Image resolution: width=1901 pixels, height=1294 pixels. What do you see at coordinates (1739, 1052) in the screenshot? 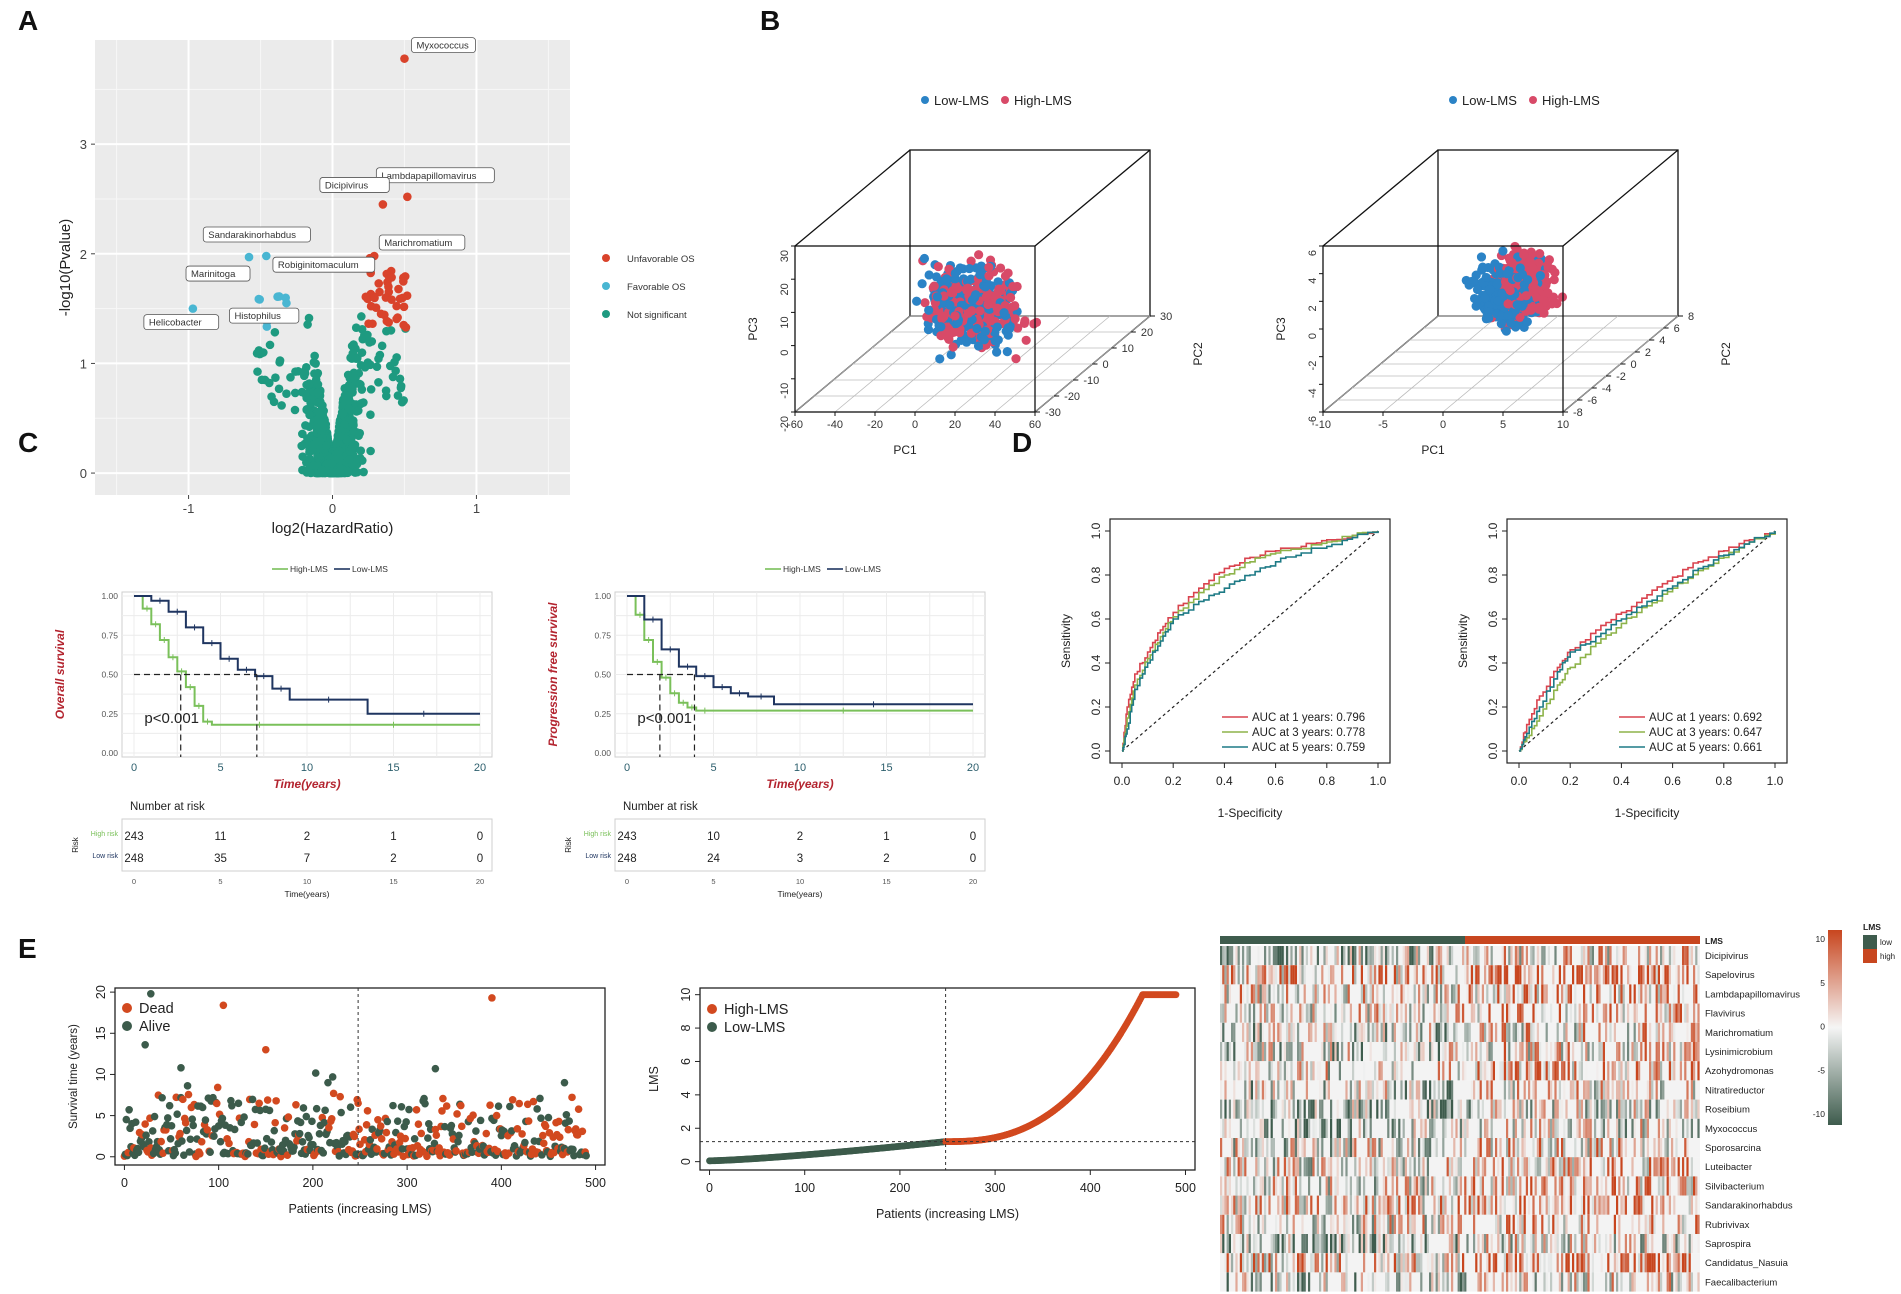
I see `heatmap-row-label: Lysinimicrobium` at bounding box center [1739, 1052].